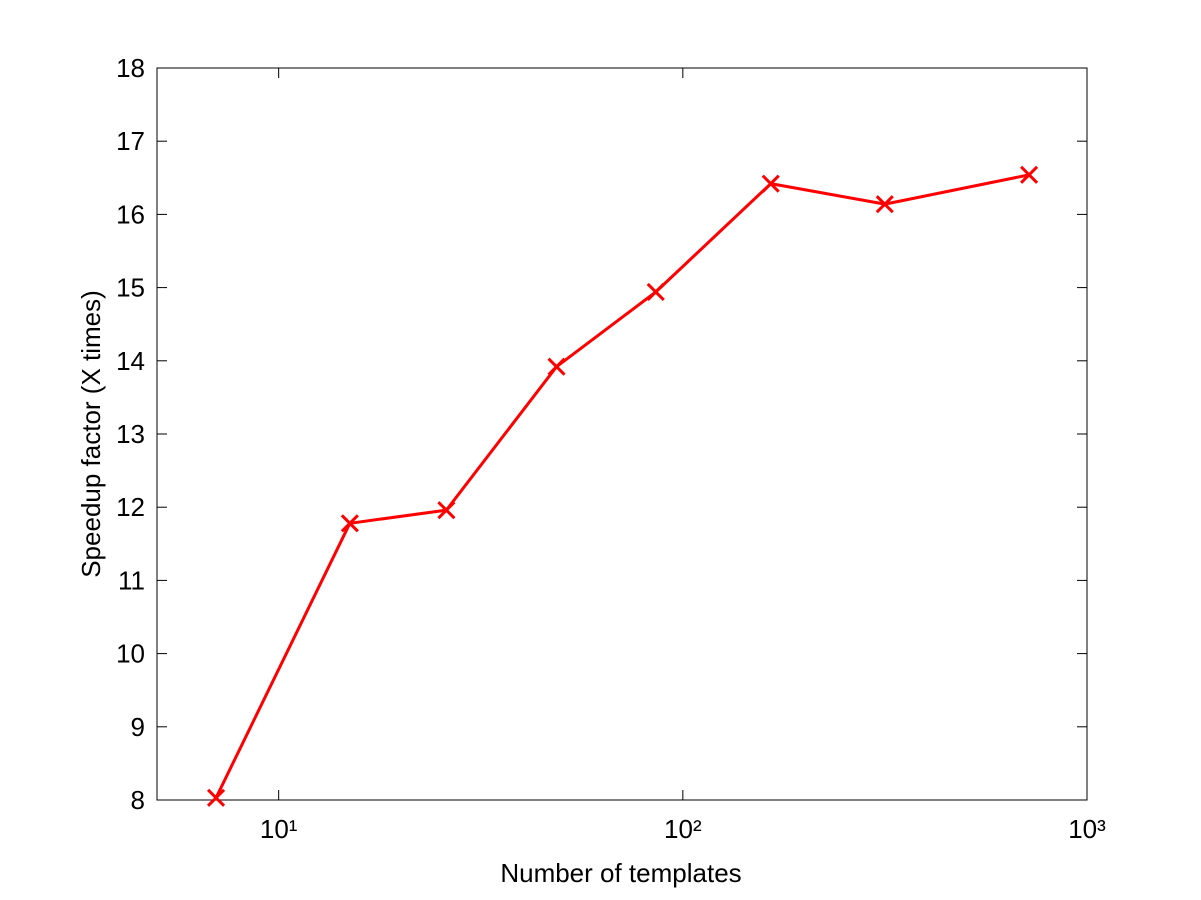 This screenshot has width=1201, height=900. I want to click on x-axis-label: Number of templates, so click(620, 873).